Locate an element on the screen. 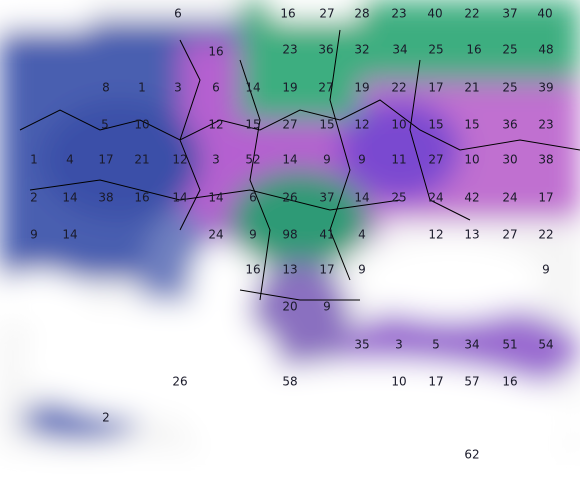  value-label: 54 is located at coordinates (545, 345).